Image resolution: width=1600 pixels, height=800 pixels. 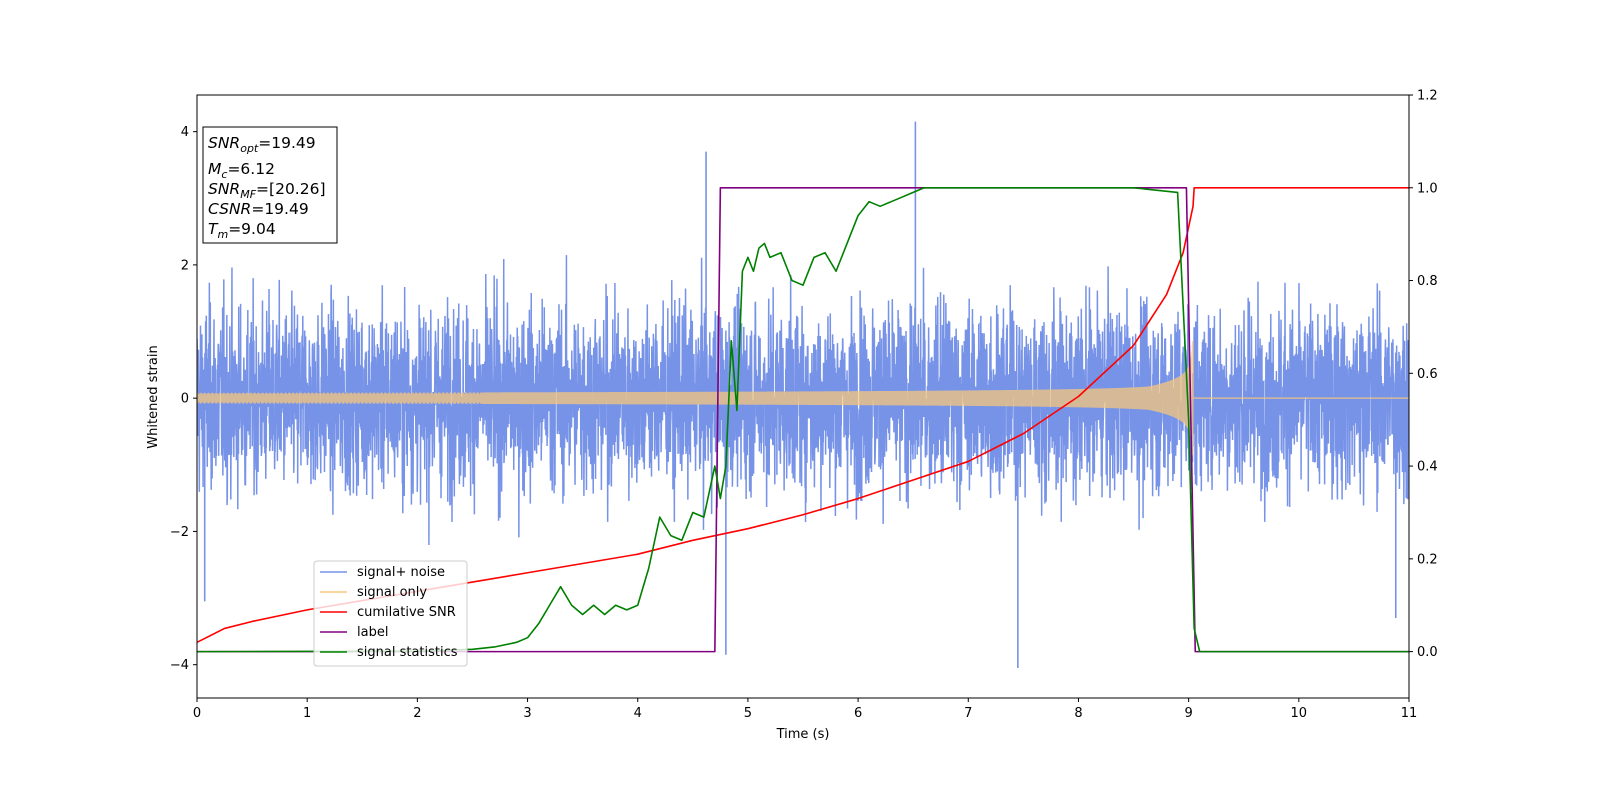 I want to click on series-signal-only-line, so click(x=803, y=398).